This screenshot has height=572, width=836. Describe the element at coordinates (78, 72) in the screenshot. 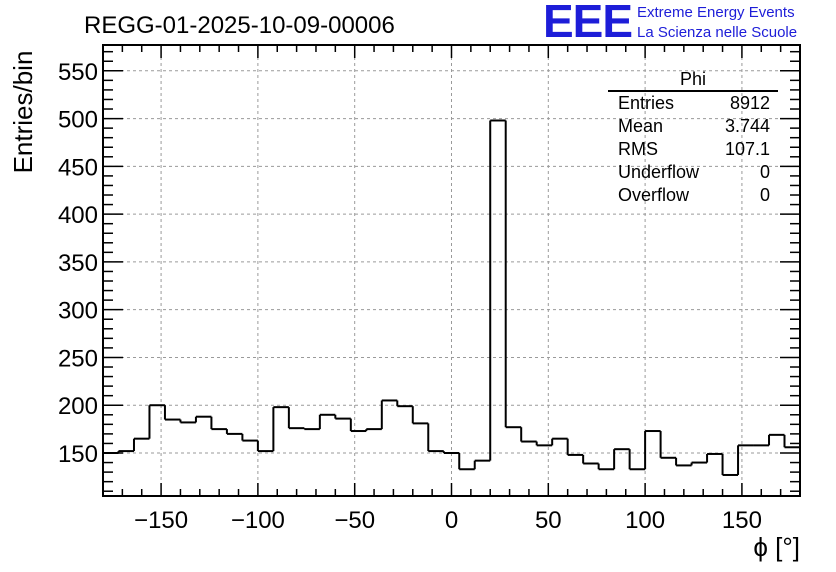

I see `y-tick-label: 550` at that location.